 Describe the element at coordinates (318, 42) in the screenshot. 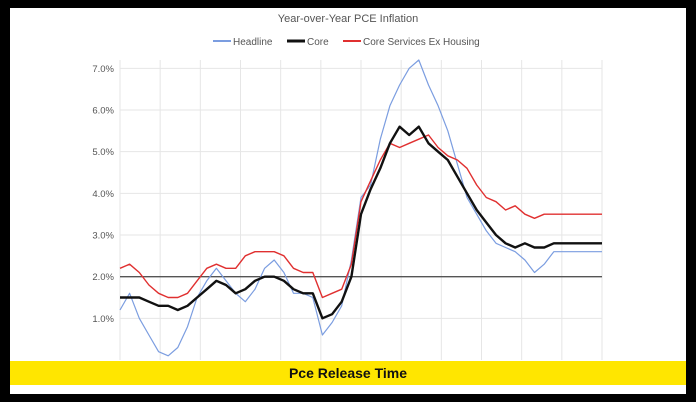

I see `legend-label-core: Core` at that location.